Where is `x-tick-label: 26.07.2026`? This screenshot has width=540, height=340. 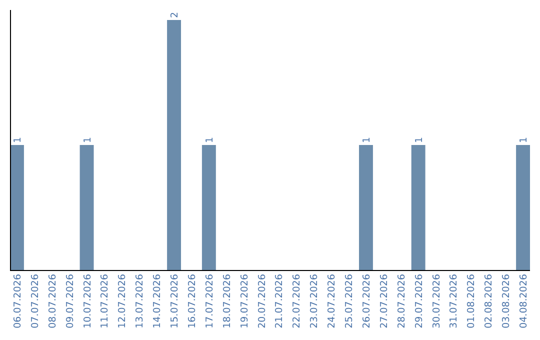 x-tick-label: 26.07.2026 is located at coordinates (366, 301).